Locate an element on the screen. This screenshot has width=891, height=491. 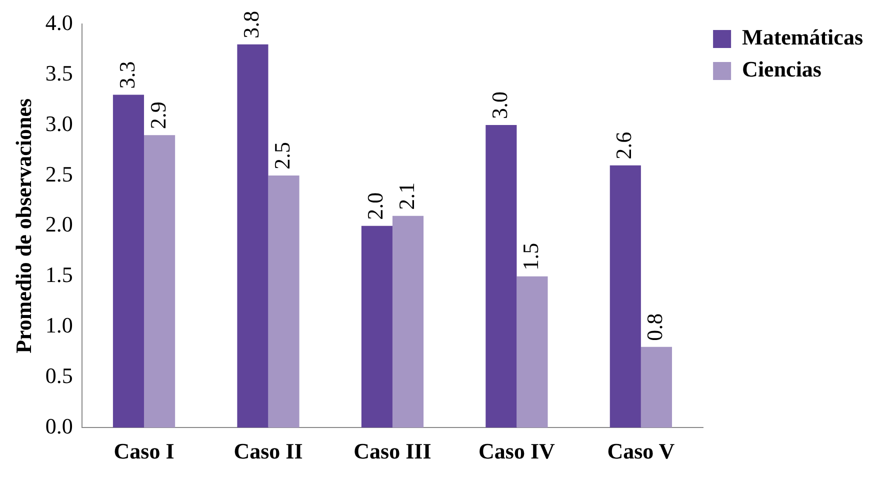
y-tick-label: 3.0 is located at coordinates (59, 123).